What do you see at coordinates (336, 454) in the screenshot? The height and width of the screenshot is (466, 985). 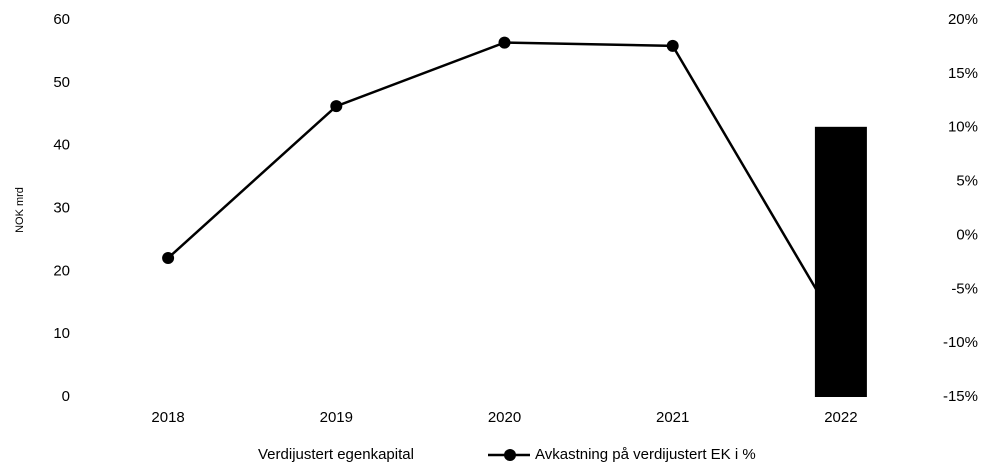 I see `legend-label: Verdijustert egenkapital` at bounding box center [336, 454].